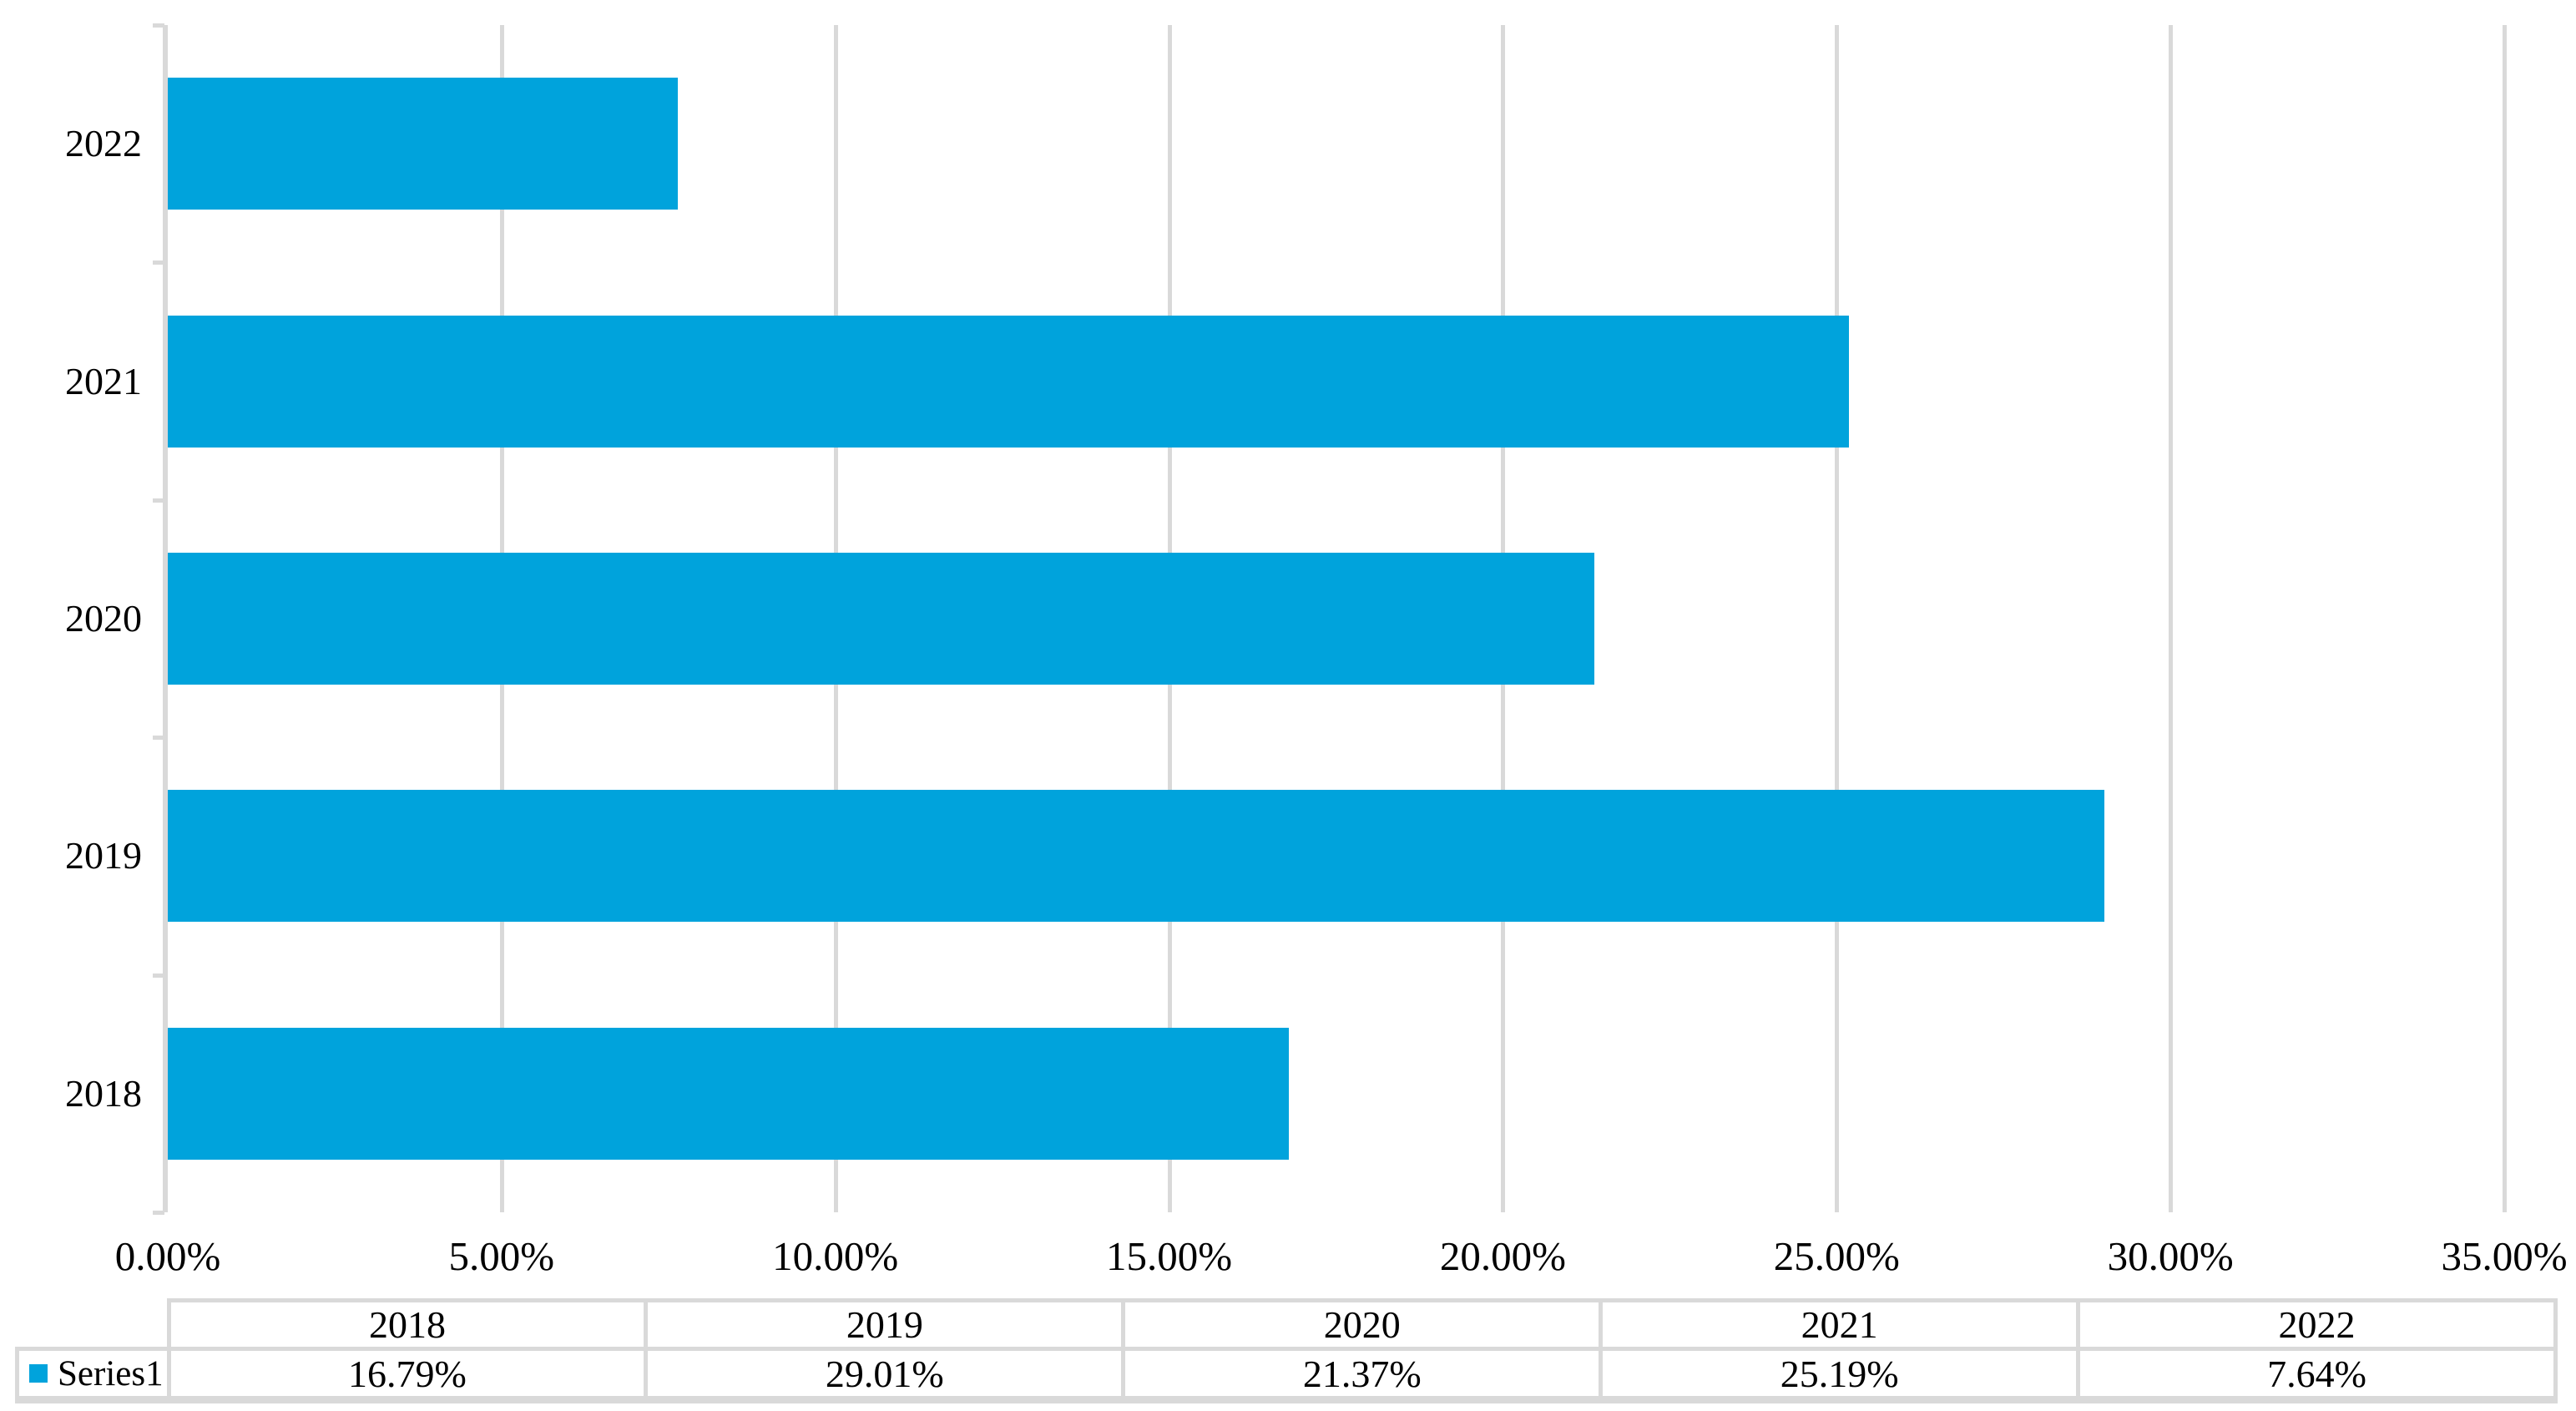 This screenshot has height=1411, width=2576. Describe the element at coordinates (885, 1375) in the screenshot. I see `data-table-value-cell-2019: 29.01%` at that location.